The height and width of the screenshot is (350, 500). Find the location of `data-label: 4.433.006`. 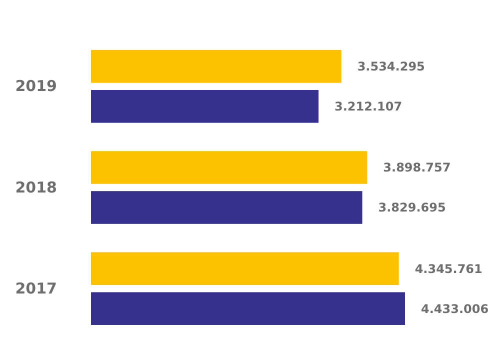

data-label: 4.433.006 is located at coordinates (455, 309).